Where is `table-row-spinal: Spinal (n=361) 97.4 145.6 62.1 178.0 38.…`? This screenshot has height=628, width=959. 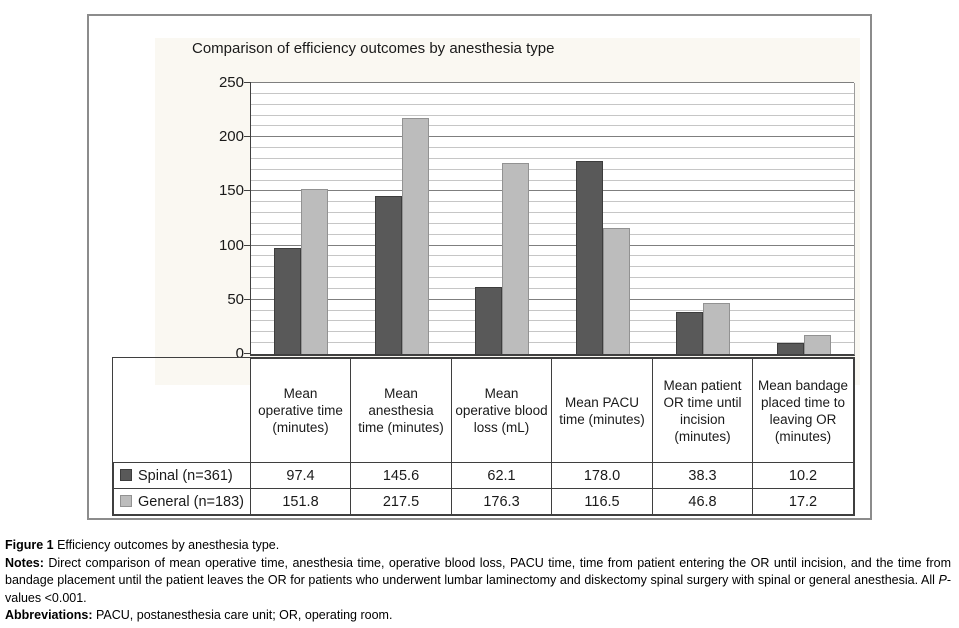 table-row-spinal: Spinal (n=361) 97.4 145.6 62.1 178.0 38.… is located at coordinates (483, 475).